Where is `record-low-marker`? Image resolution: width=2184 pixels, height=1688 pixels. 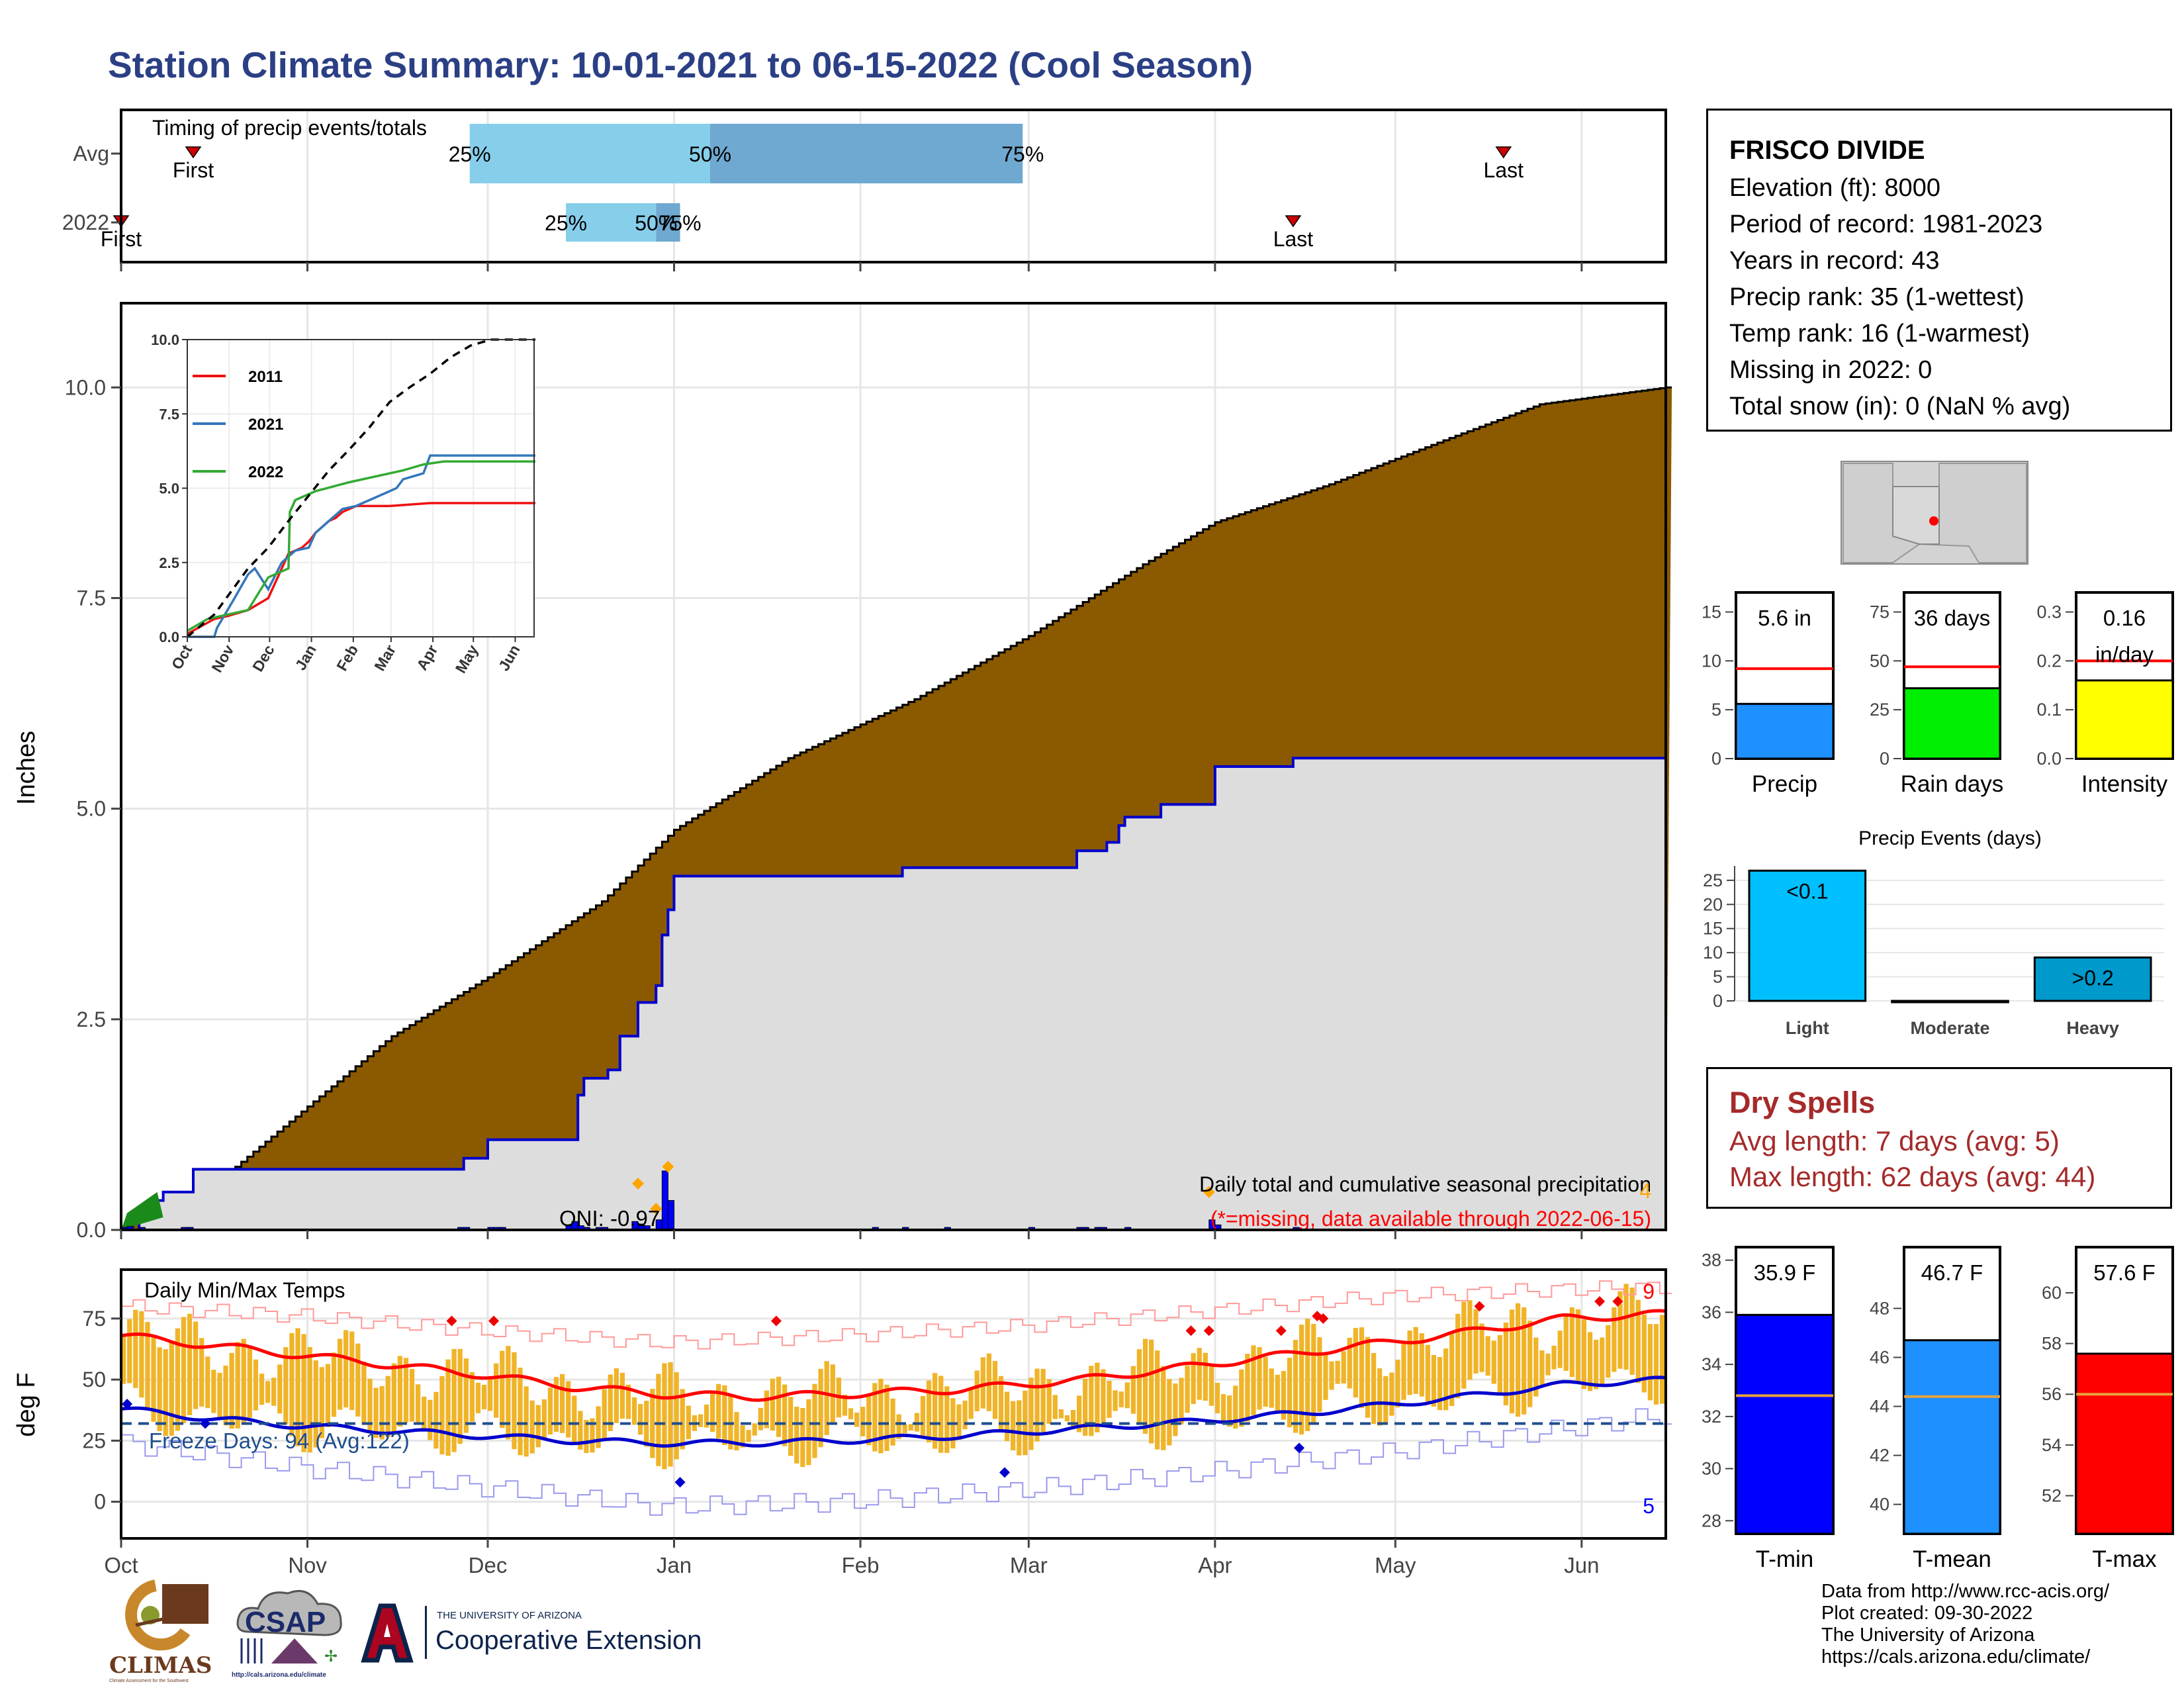 record-low-marker is located at coordinates (1005, 1472).